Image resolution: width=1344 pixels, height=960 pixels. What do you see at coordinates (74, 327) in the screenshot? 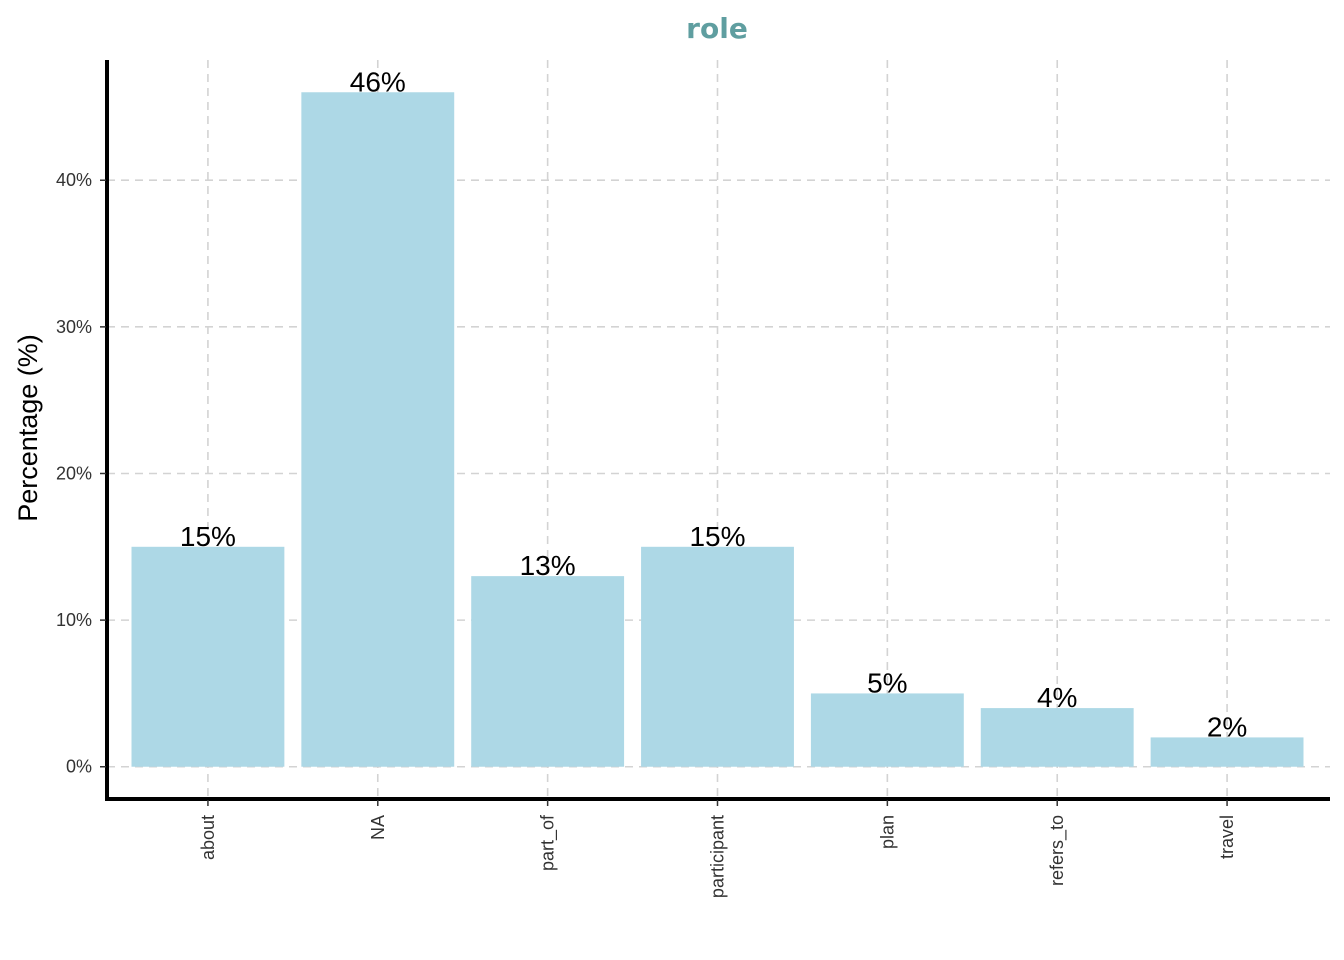
I see `y-tick-label-3: 30%` at bounding box center [74, 327].